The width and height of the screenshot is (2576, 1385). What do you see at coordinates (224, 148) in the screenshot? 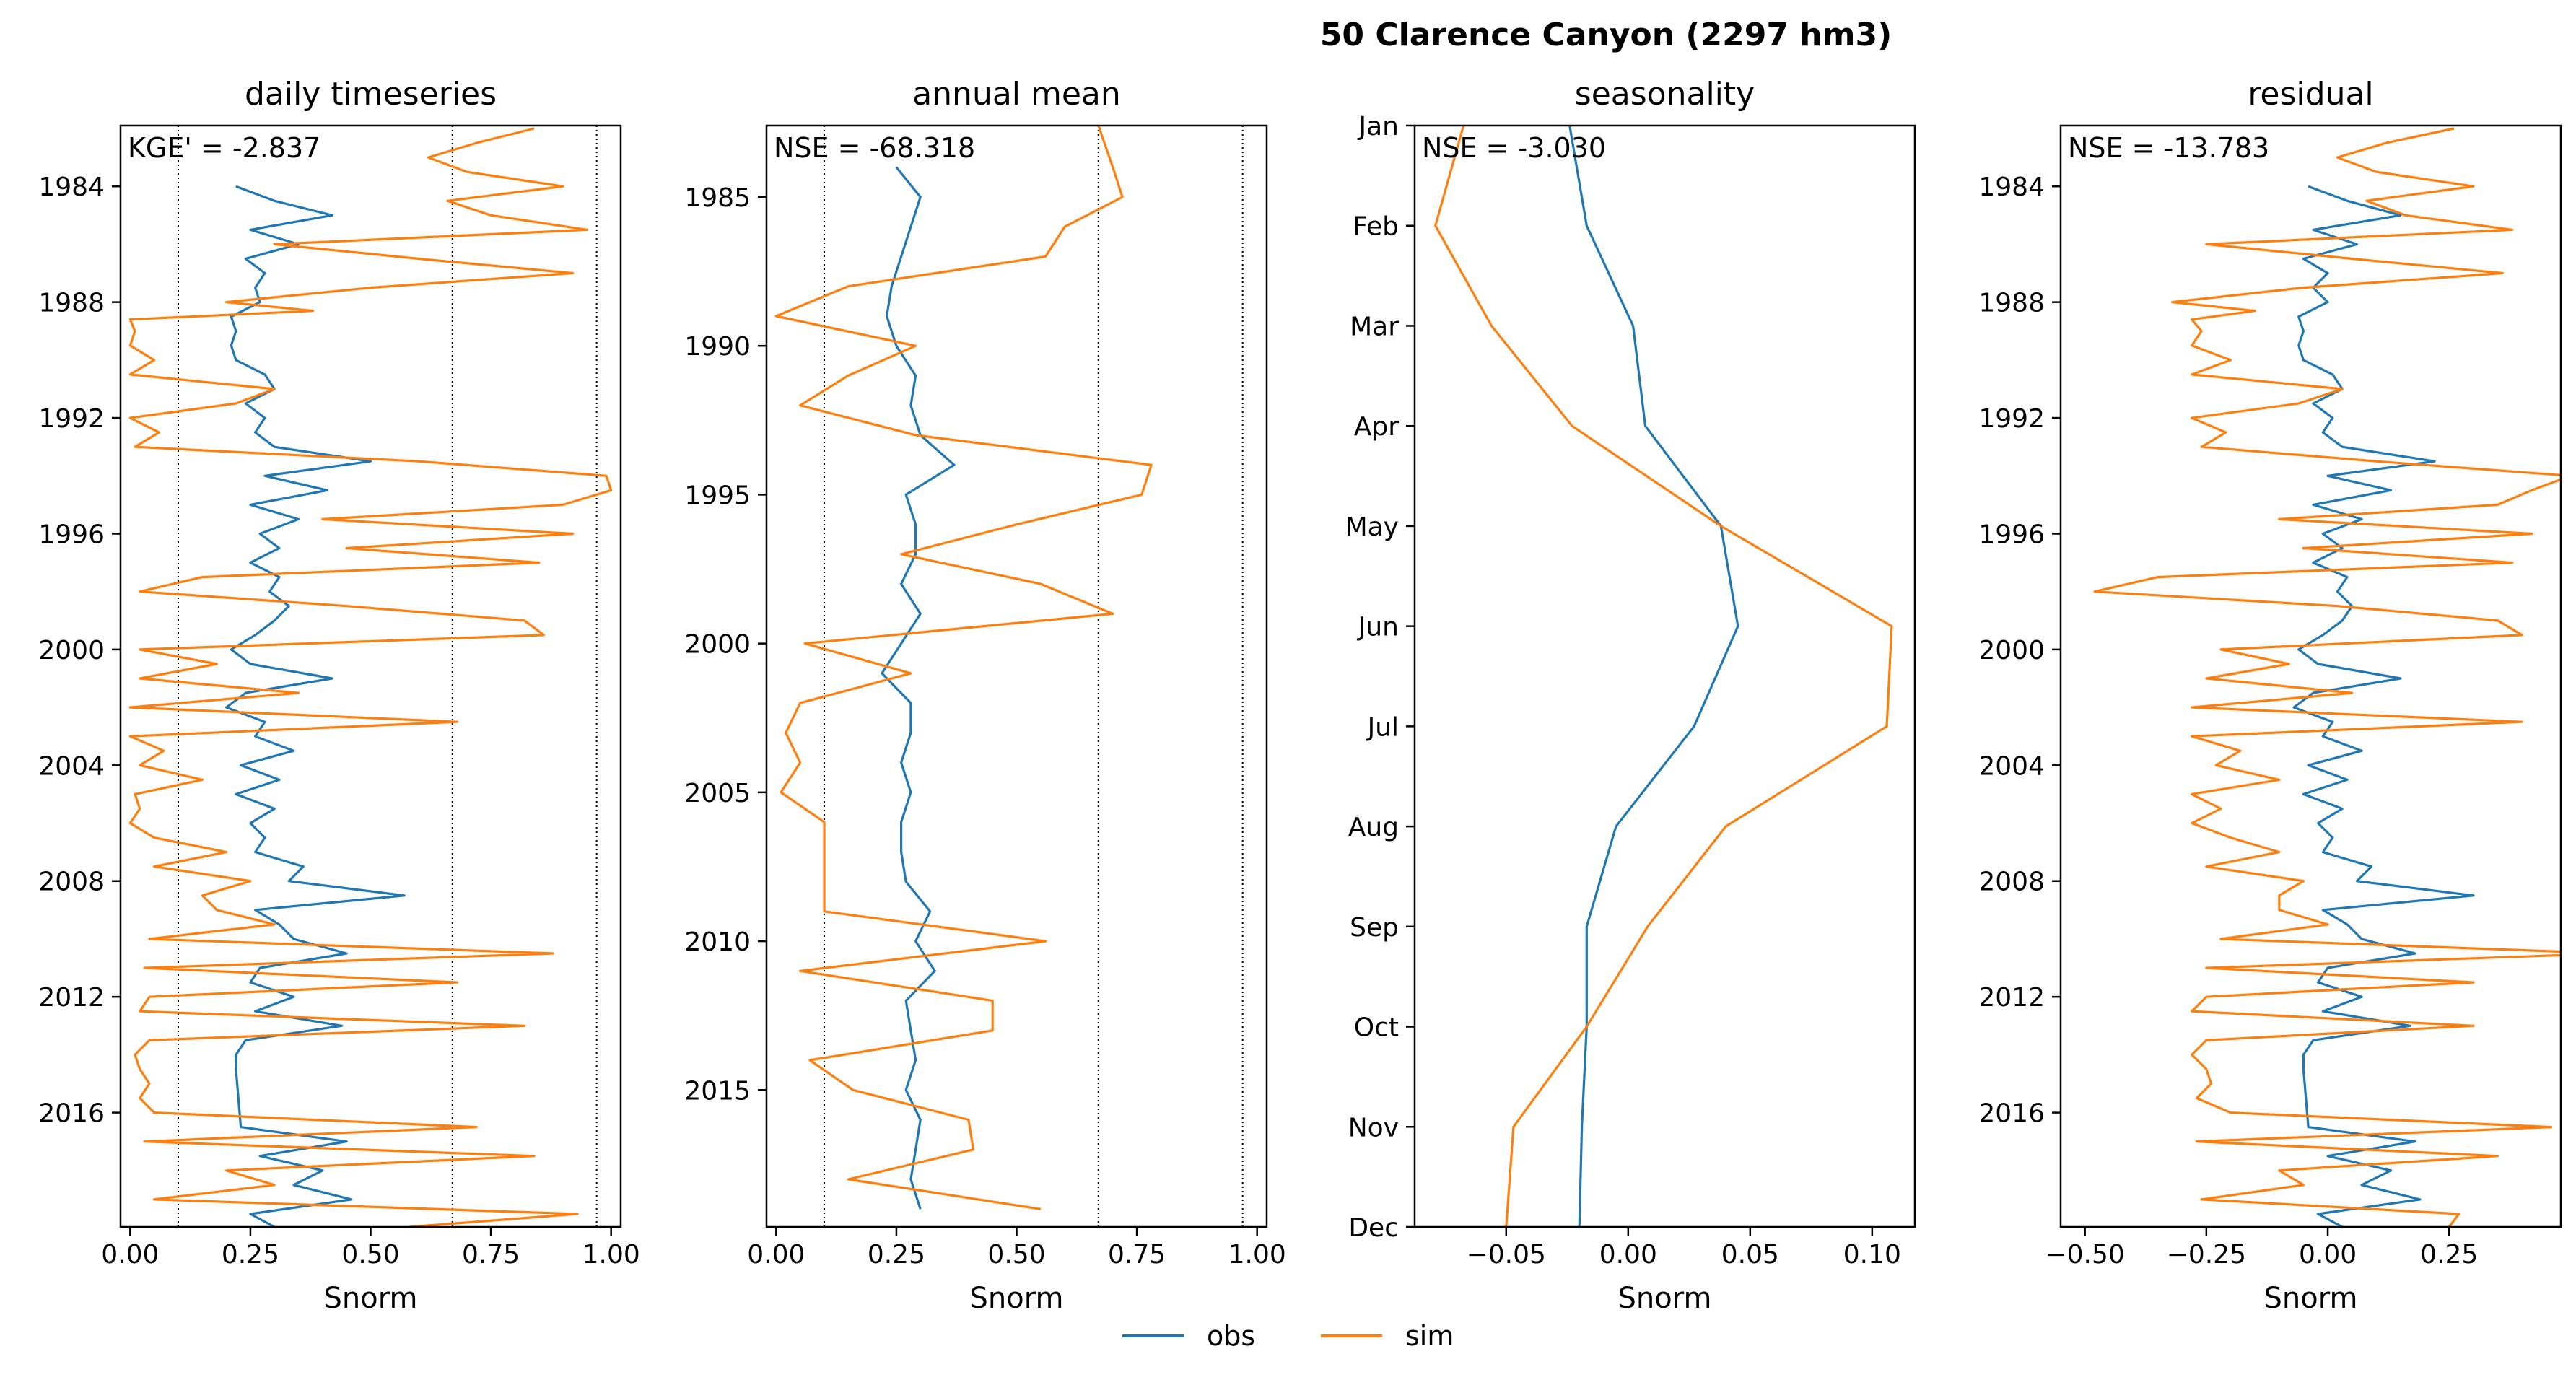
I see `metric-annotation: KGE' = -2.837` at bounding box center [224, 148].